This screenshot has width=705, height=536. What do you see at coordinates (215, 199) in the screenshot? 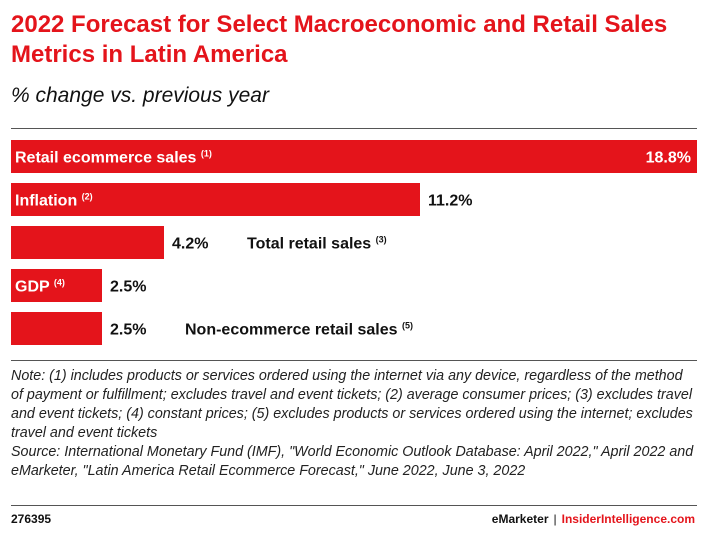
I see `bar-inflation` at bounding box center [215, 199].